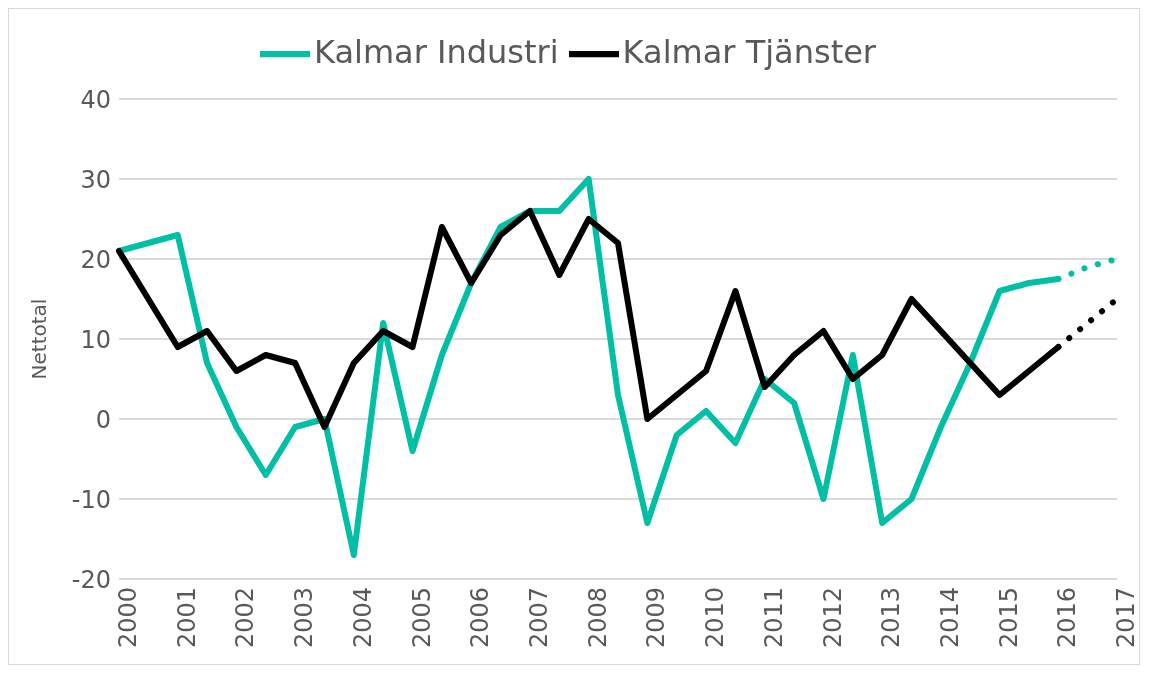 Image resolution: width=1149 pixels, height=675 pixels. Describe the element at coordinates (715, 618) in the screenshot. I see `x-tick-label: 2010` at that location.